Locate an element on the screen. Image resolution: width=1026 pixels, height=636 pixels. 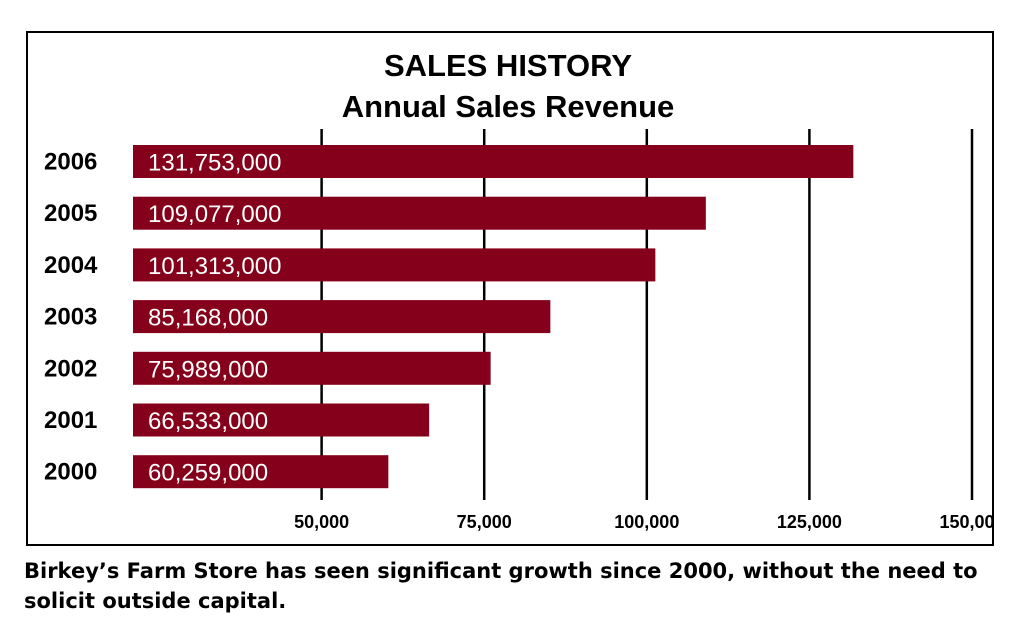
bar-2006 is located at coordinates (493, 161).